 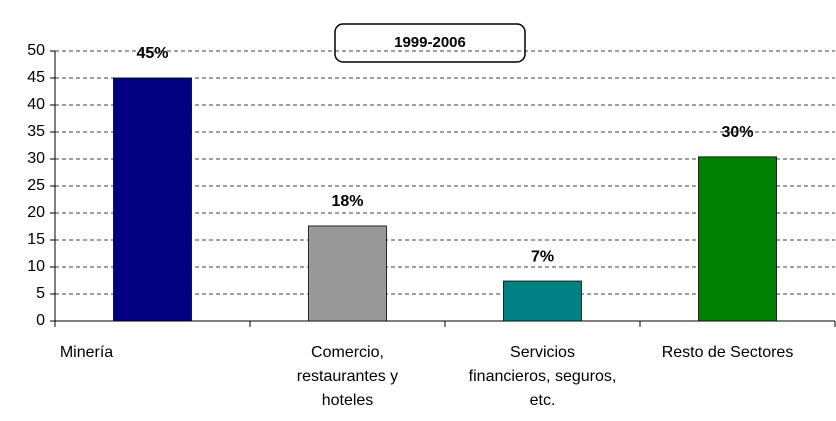 What do you see at coordinates (727, 352) in the screenshot?
I see `x-tick-label: Resto de Sectores` at bounding box center [727, 352].